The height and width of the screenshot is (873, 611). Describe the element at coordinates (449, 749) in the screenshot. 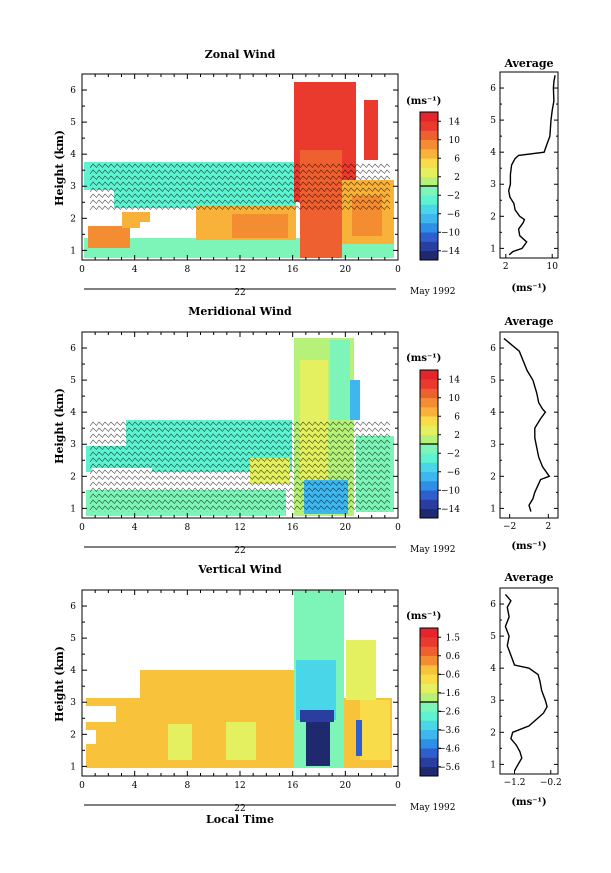

I see `vertical-colorbar-tick-label: −4.6` at that location.